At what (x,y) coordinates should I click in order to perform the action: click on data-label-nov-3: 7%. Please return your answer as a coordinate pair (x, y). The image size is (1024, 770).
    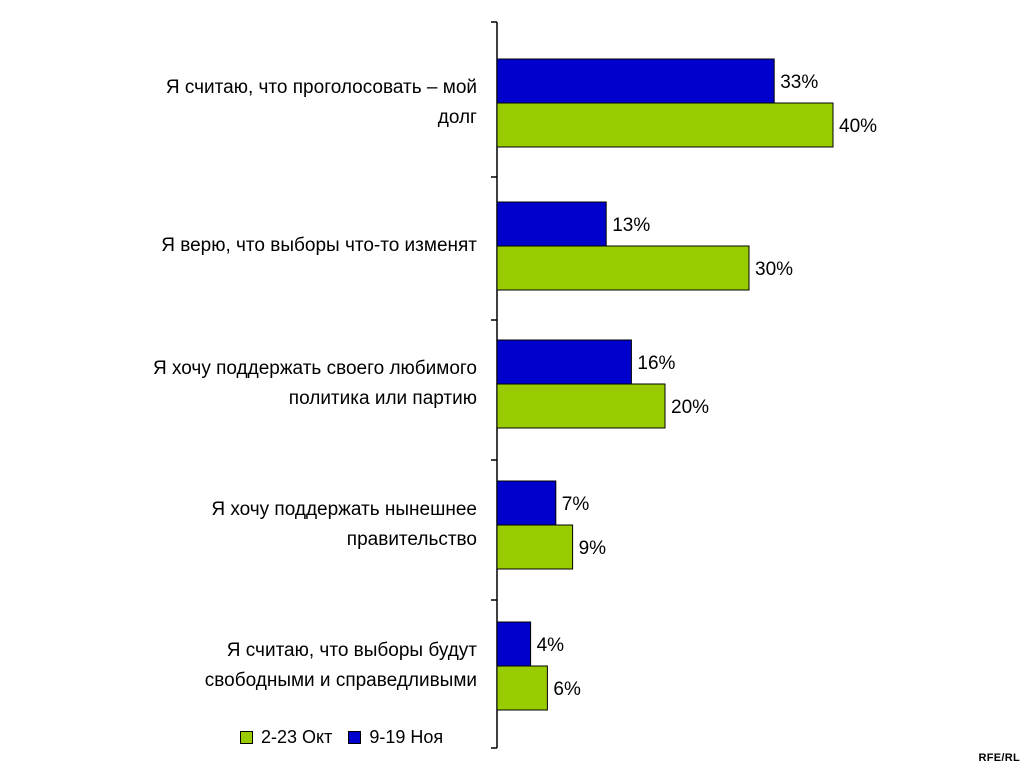
    Looking at the image, I should click on (576, 504).